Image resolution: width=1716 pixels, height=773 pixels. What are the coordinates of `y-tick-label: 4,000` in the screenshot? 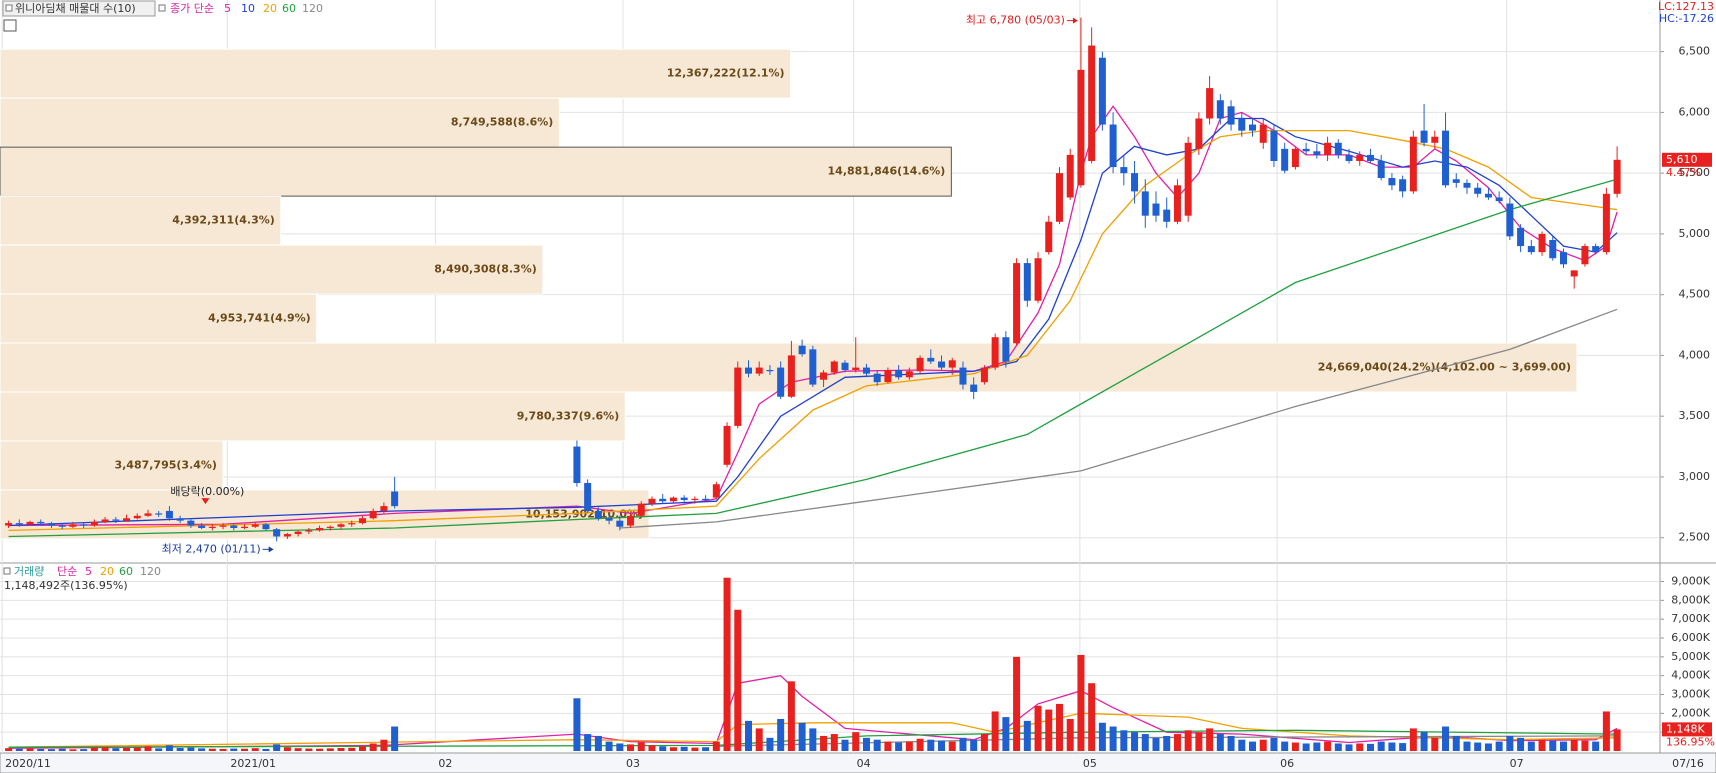 It's located at (1695, 354).